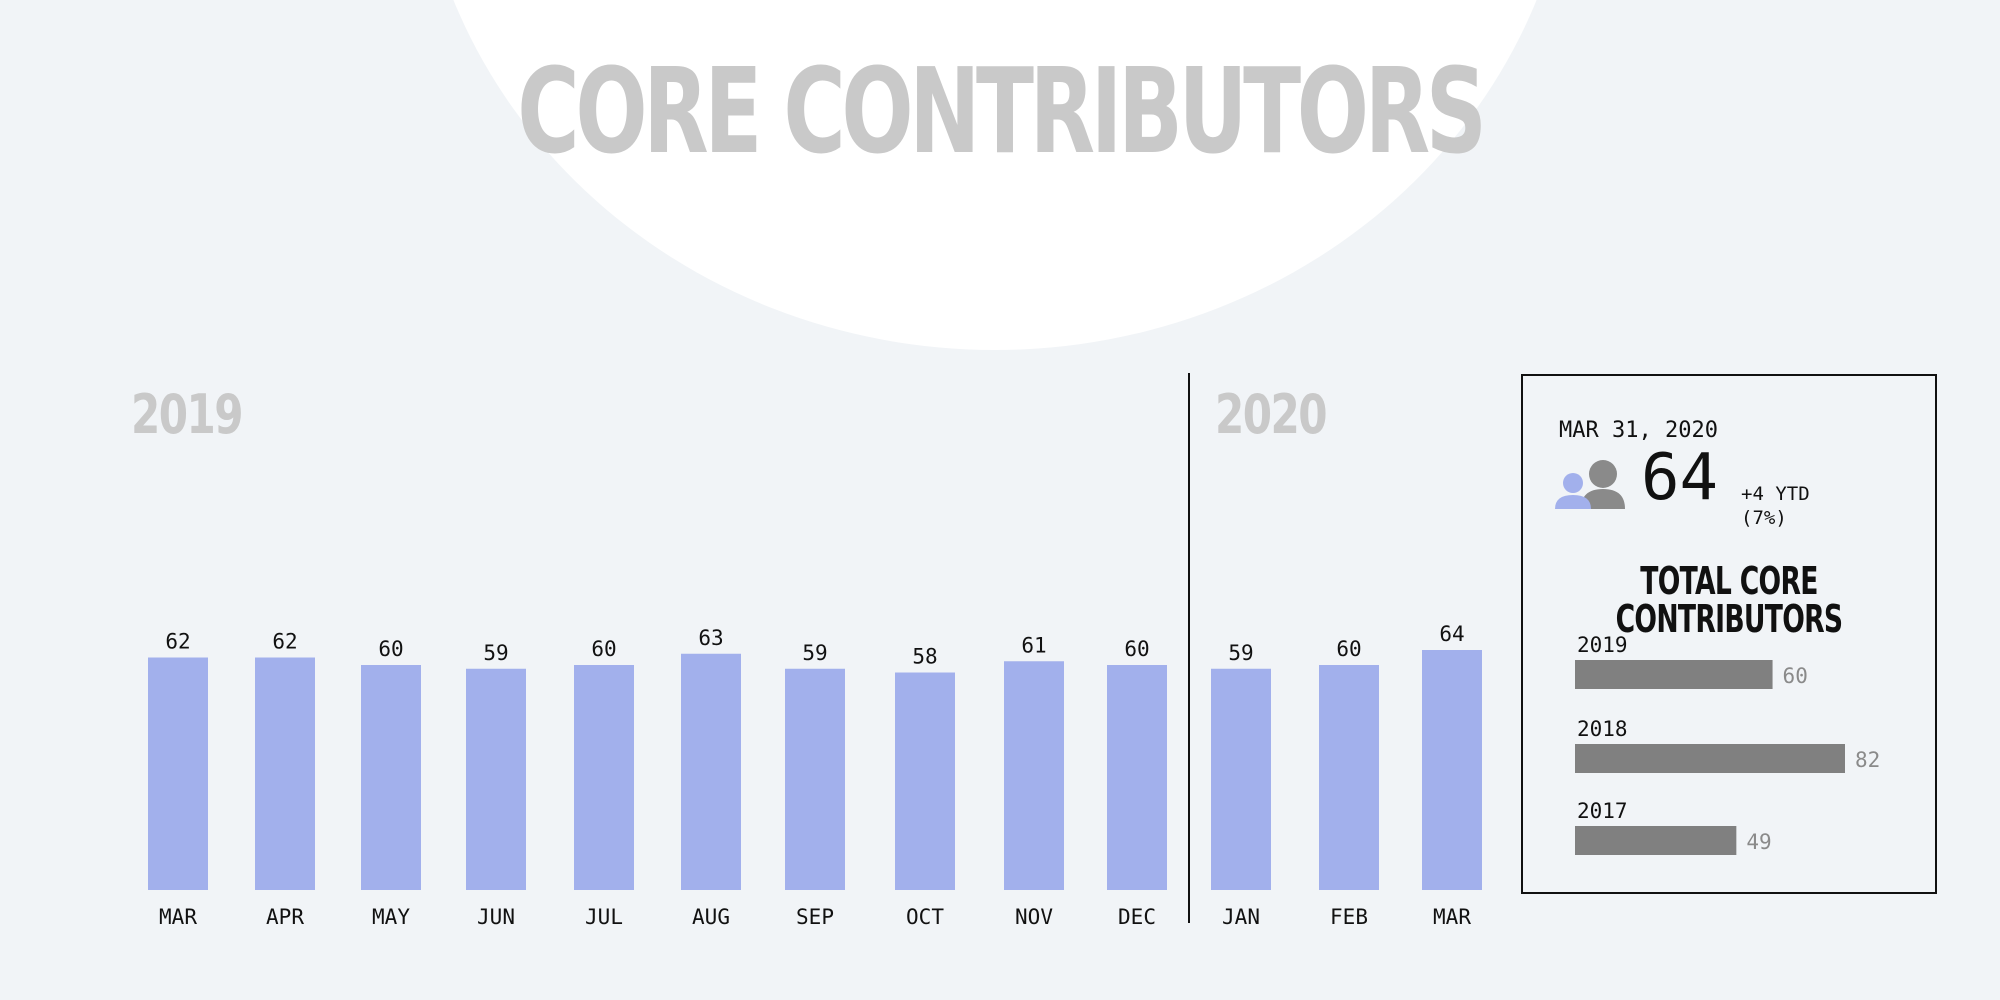 This screenshot has width=2000, height=1000. Describe the element at coordinates (711, 917) in the screenshot. I see `category-label: AUG` at that location.